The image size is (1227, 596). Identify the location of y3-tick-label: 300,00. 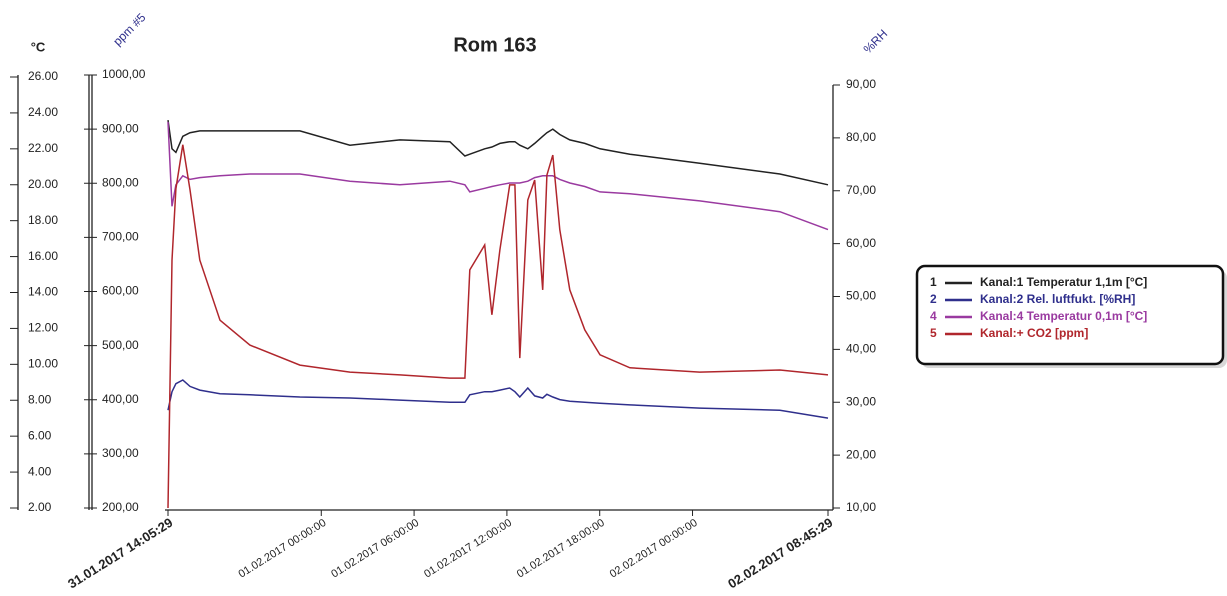
(120, 453).